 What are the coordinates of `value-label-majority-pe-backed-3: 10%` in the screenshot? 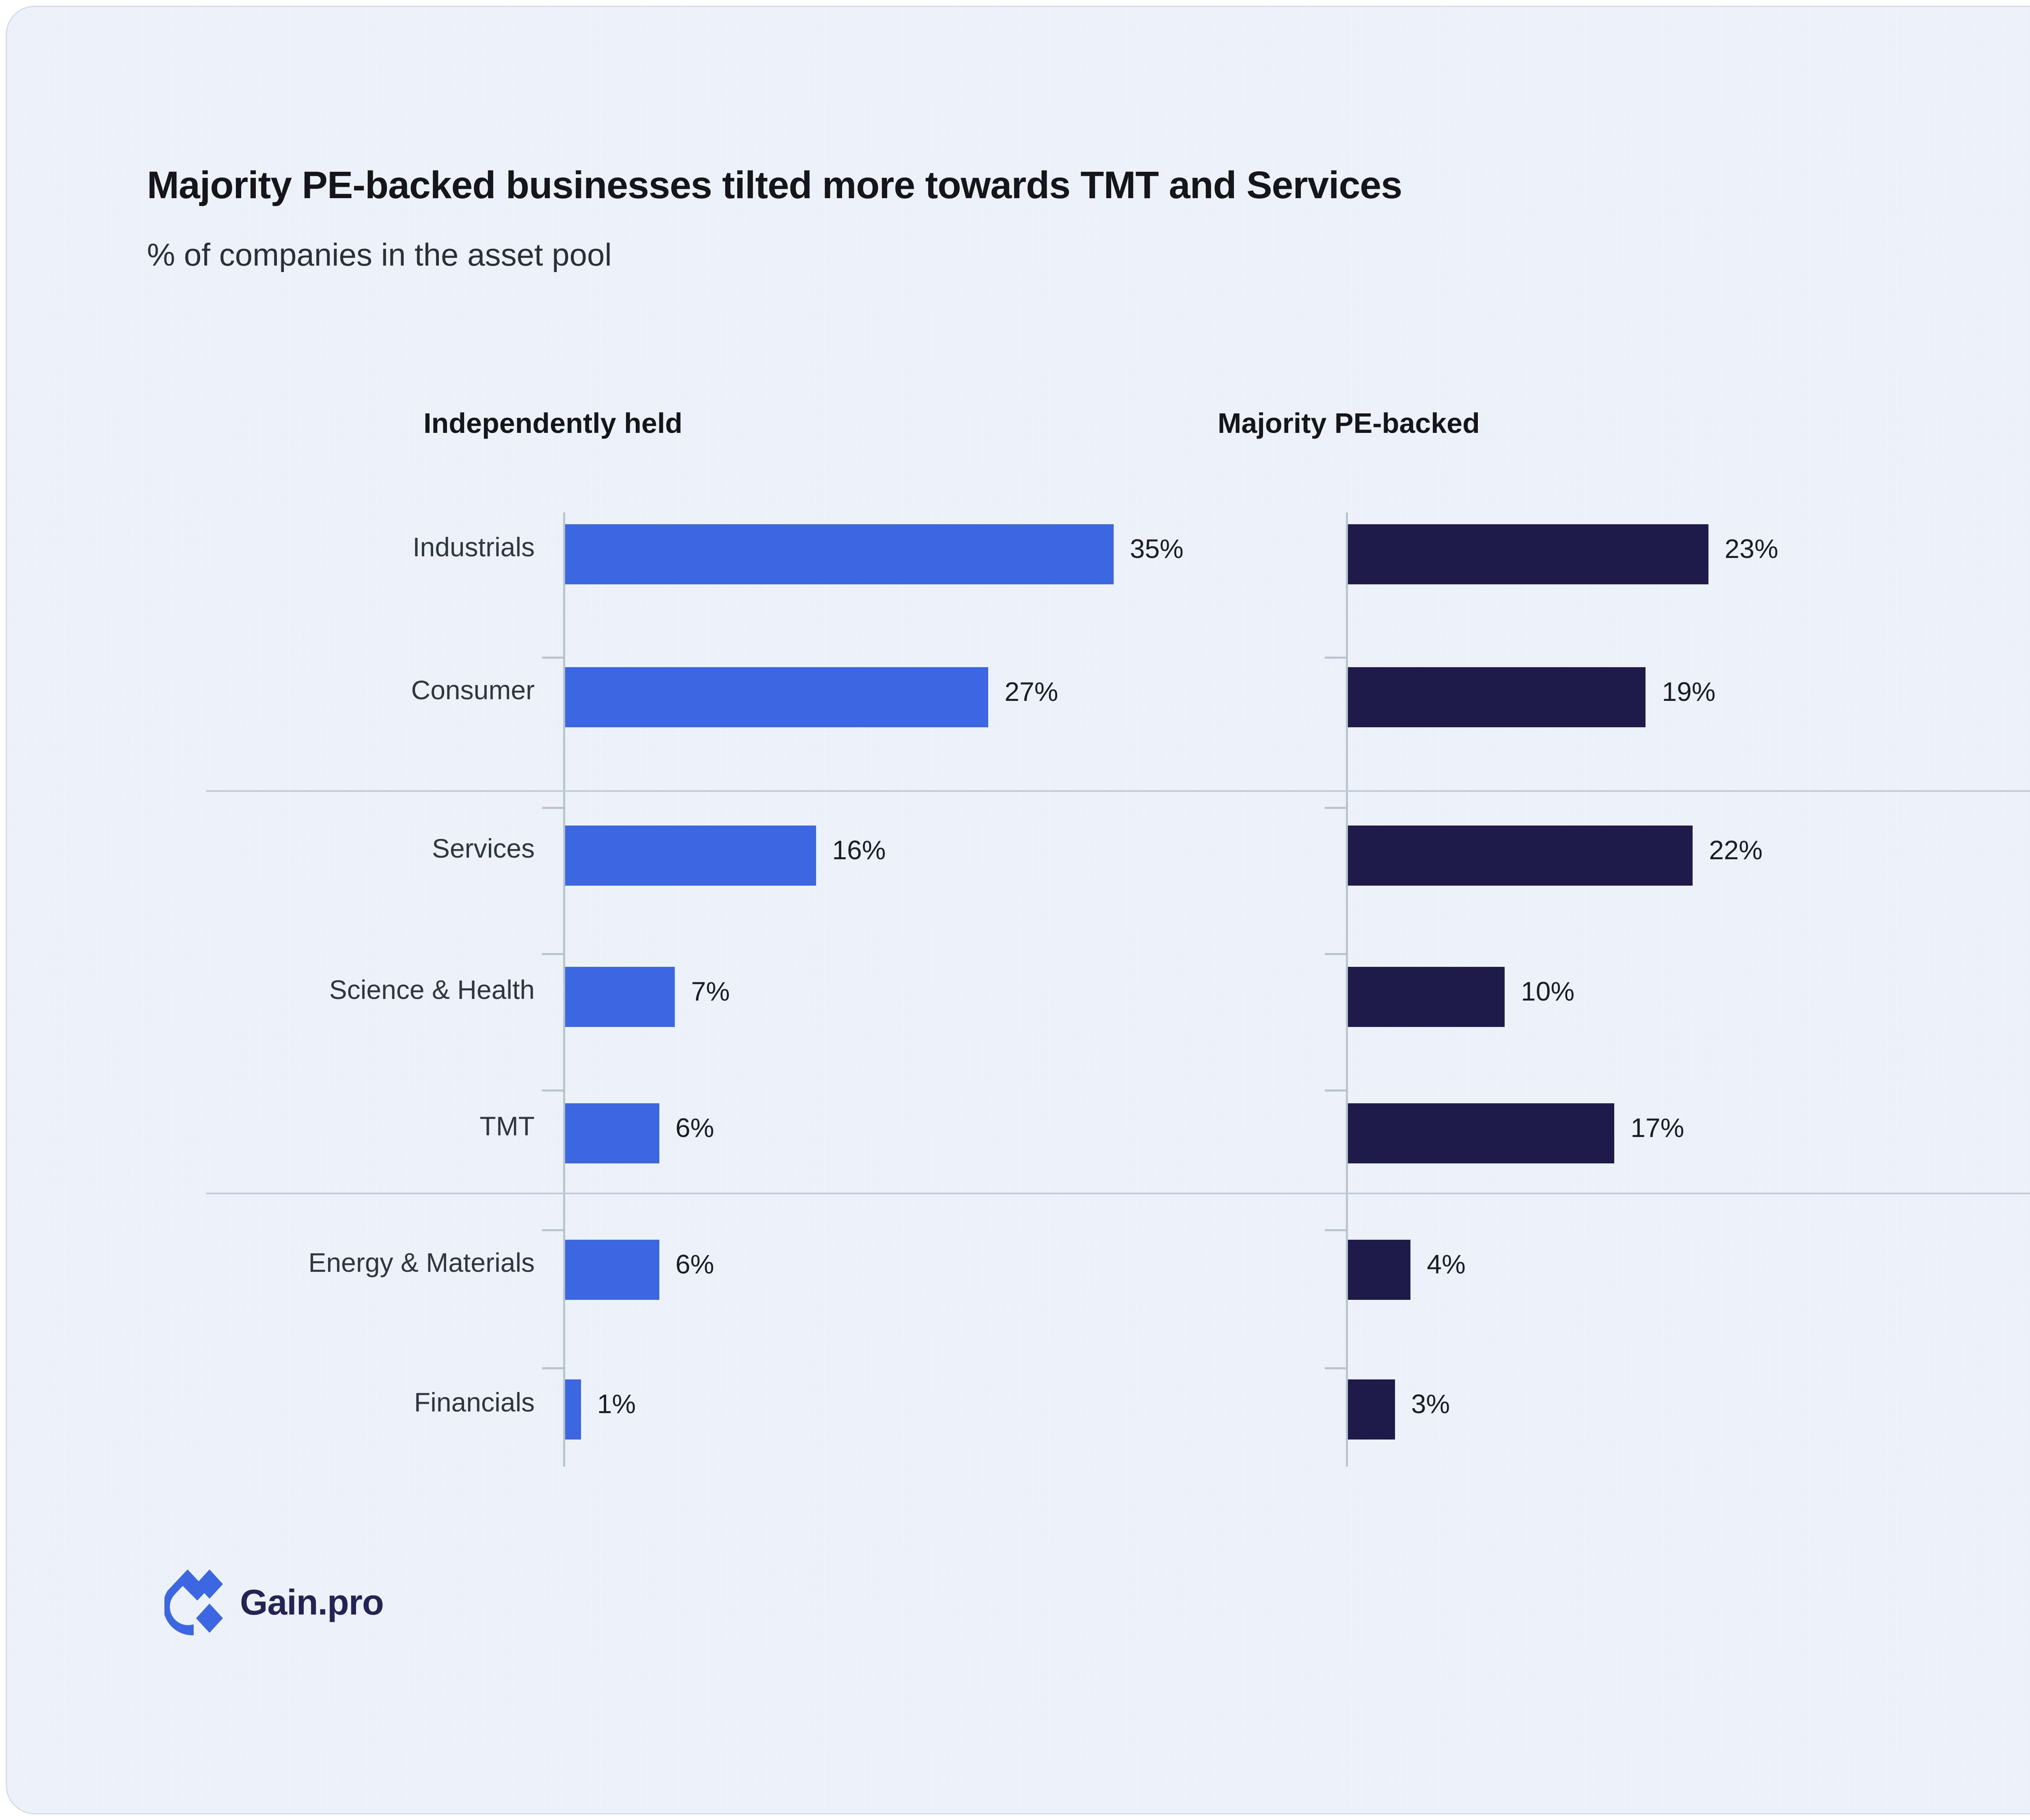 It's located at (1548, 991).